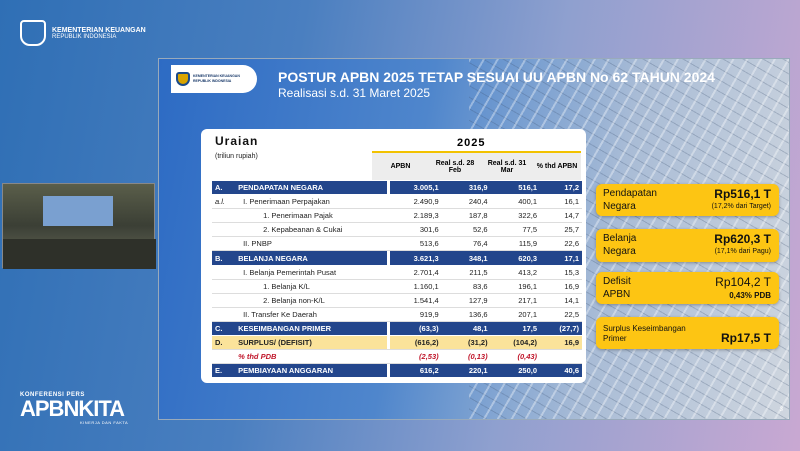 Image resolution: width=800 pixels, height=451 pixels. What do you see at coordinates (515, 188) in the screenshot?
I see `row-value: 516,1` at bounding box center [515, 188].